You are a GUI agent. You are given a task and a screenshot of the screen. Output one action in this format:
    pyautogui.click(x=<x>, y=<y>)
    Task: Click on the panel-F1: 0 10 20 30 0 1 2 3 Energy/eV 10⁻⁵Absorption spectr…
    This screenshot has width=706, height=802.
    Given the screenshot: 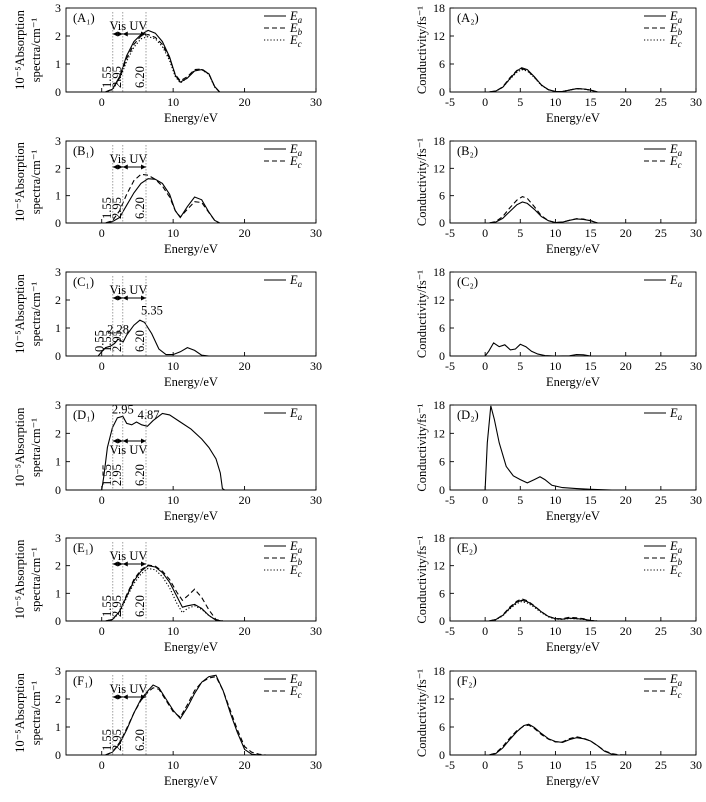 What is the action you would take?
    pyautogui.click(x=167, y=726)
    